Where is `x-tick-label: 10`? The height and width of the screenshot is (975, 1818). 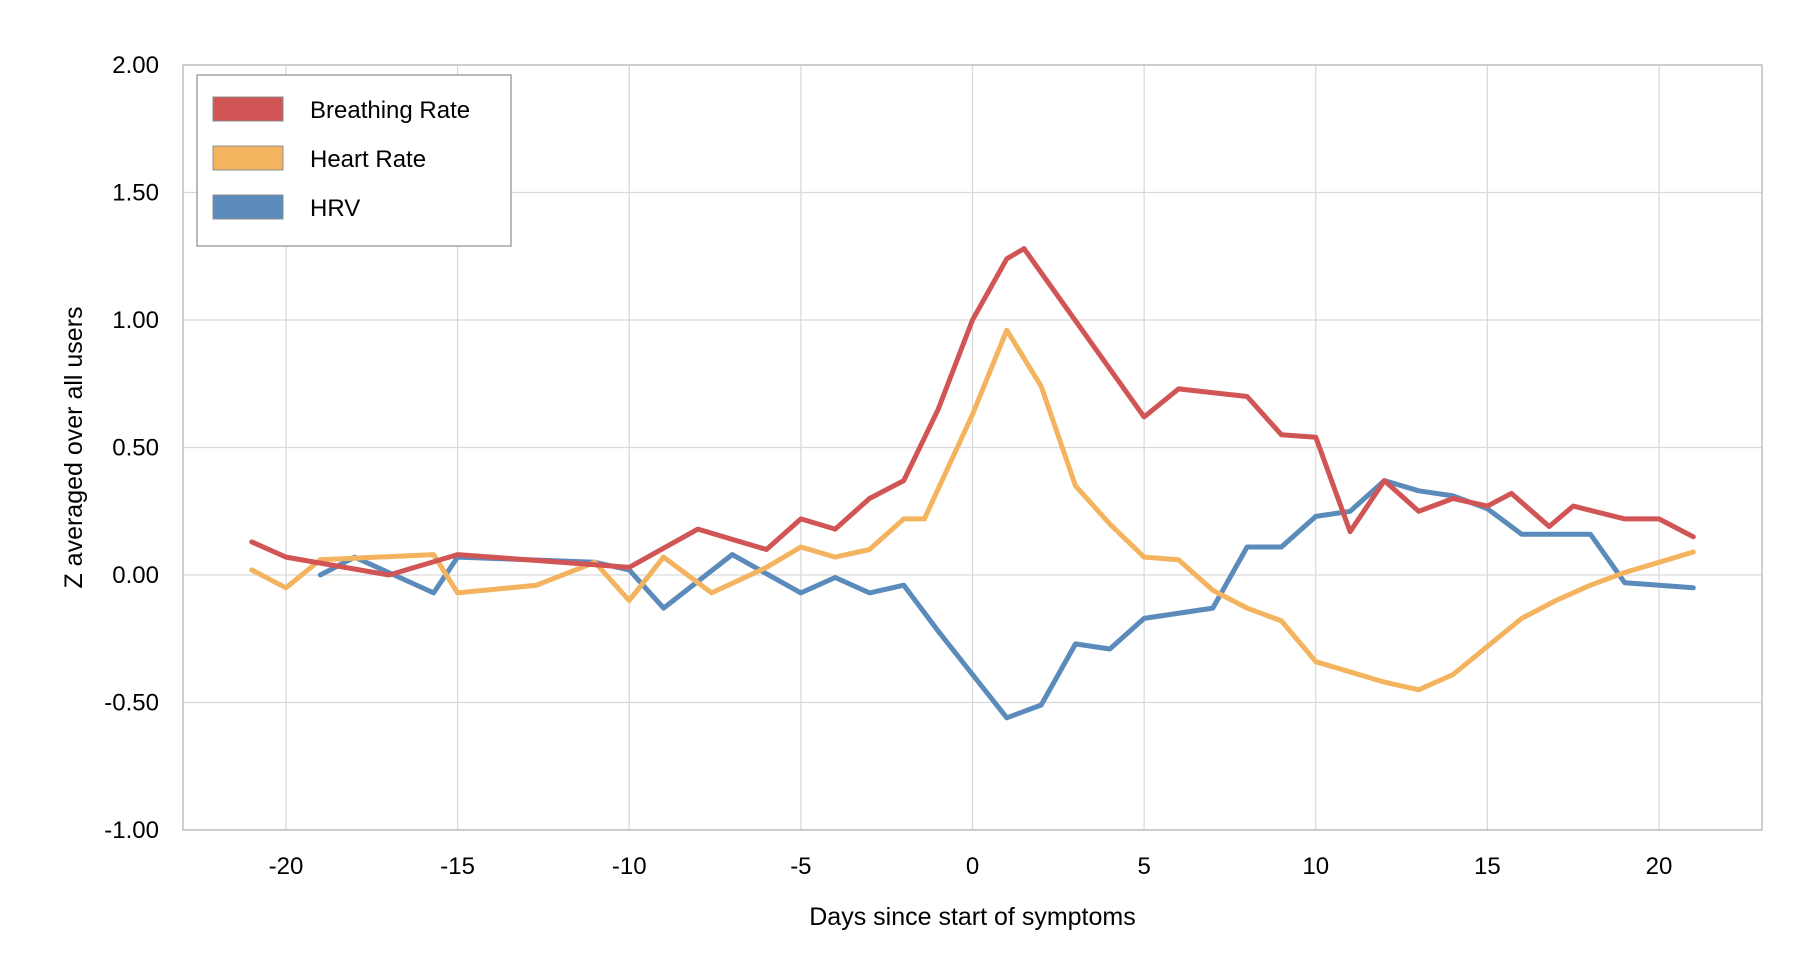
x-tick-label: 10 is located at coordinates (1315, 866).